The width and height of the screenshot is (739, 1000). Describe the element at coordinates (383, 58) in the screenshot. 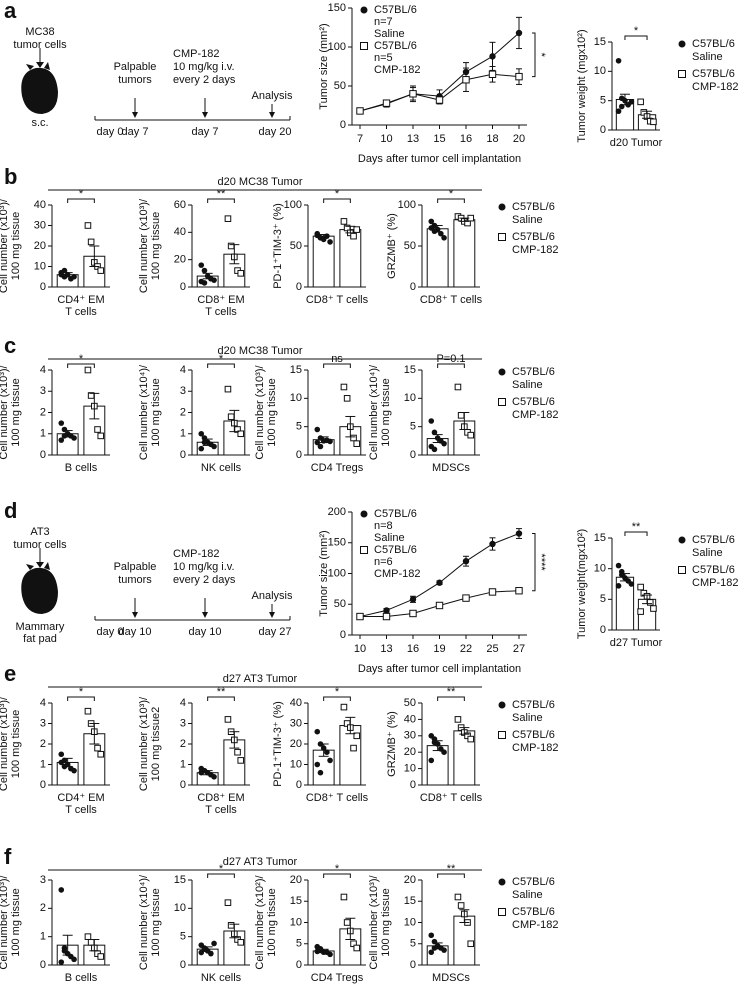

I see `legend-label: n=5` at that location.